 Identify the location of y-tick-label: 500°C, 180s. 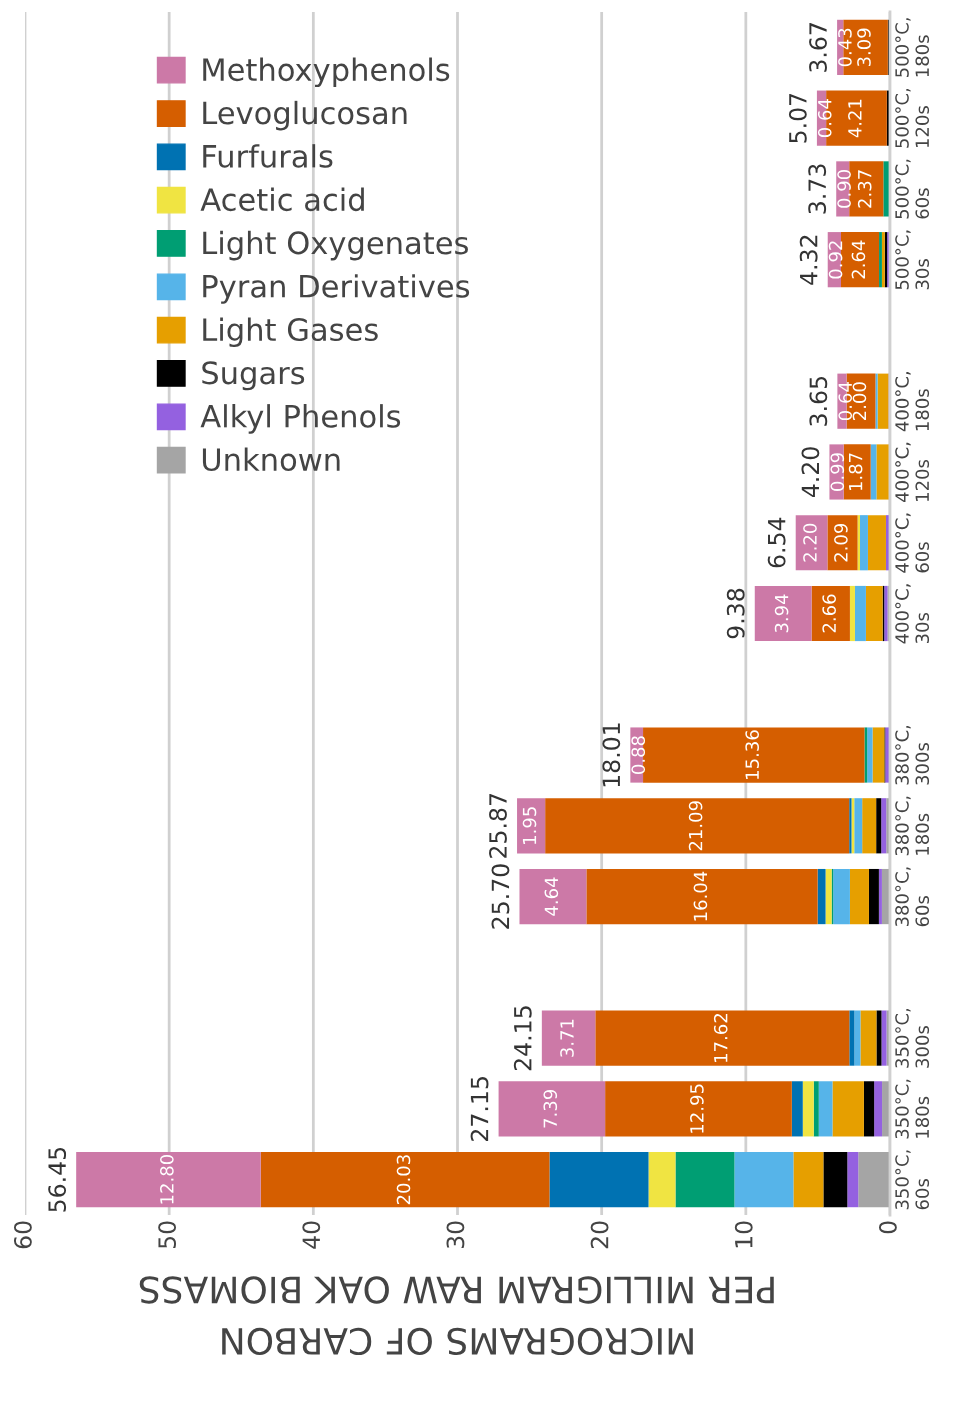
(912, 47).